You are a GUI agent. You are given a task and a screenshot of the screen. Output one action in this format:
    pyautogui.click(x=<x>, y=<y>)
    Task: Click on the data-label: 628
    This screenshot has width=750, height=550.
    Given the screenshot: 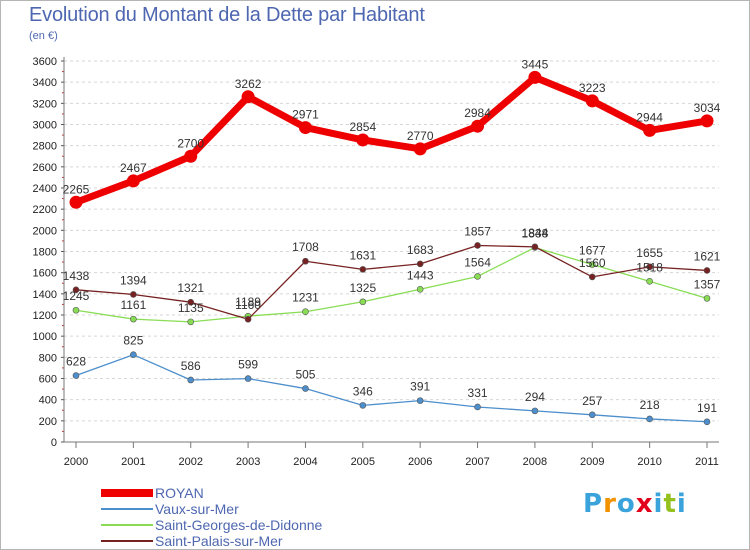 What is the action you would take?
    pyautogui.click(x=76, y=362)
    